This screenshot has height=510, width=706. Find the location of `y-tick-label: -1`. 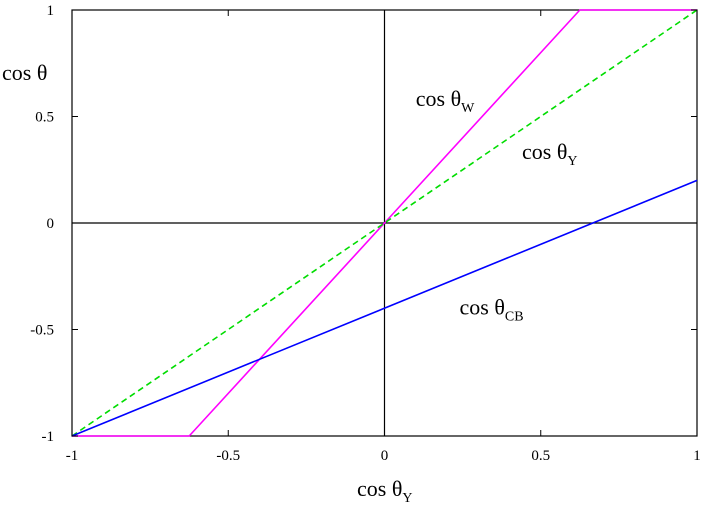

y-tick-label: -1 is located at coordinates (48, 437).